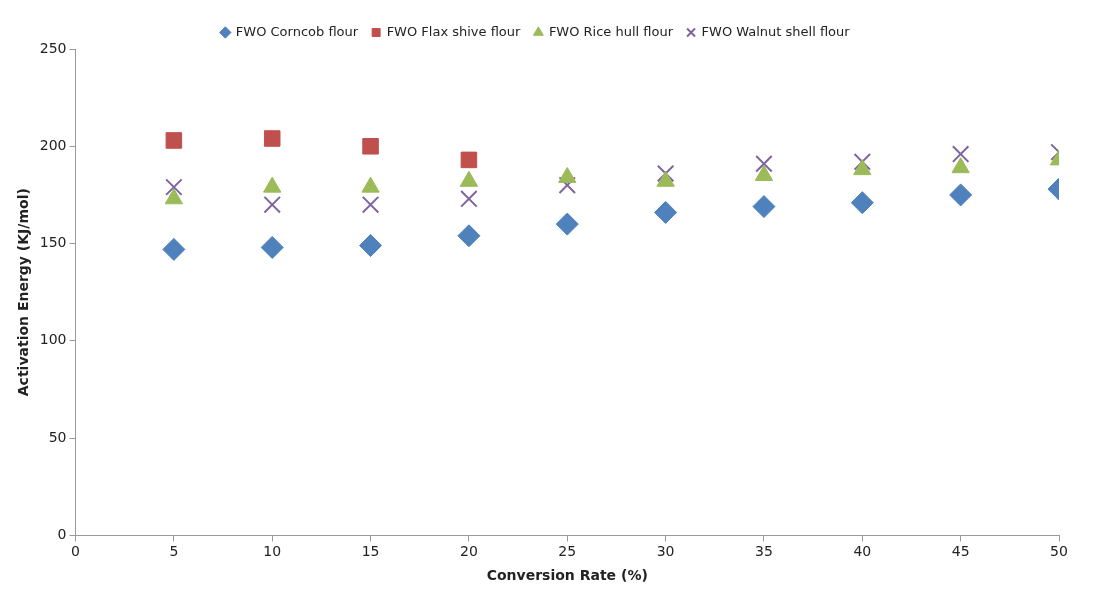 The image size is (1097, 607). I want to click on y-tick-label: 200, so click(53, 144).